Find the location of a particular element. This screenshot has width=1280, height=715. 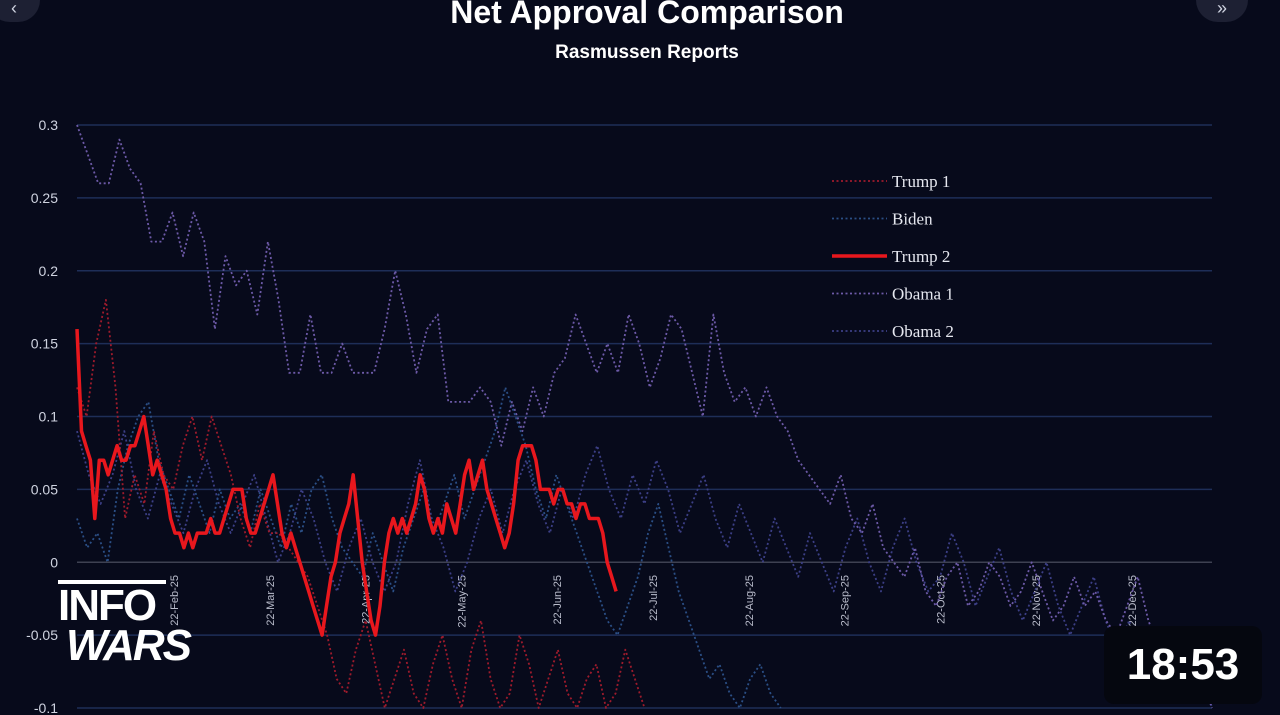

chart-subtitle: Rasmussen Reports is located at coordinates (647, 52).